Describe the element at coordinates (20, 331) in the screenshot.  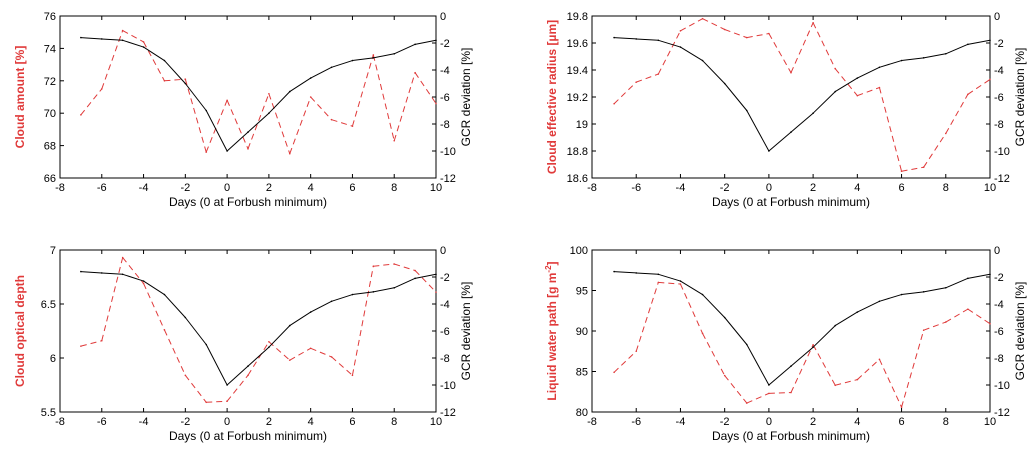
I see `y-left-axis-label: Cloud optical depth` at that location.